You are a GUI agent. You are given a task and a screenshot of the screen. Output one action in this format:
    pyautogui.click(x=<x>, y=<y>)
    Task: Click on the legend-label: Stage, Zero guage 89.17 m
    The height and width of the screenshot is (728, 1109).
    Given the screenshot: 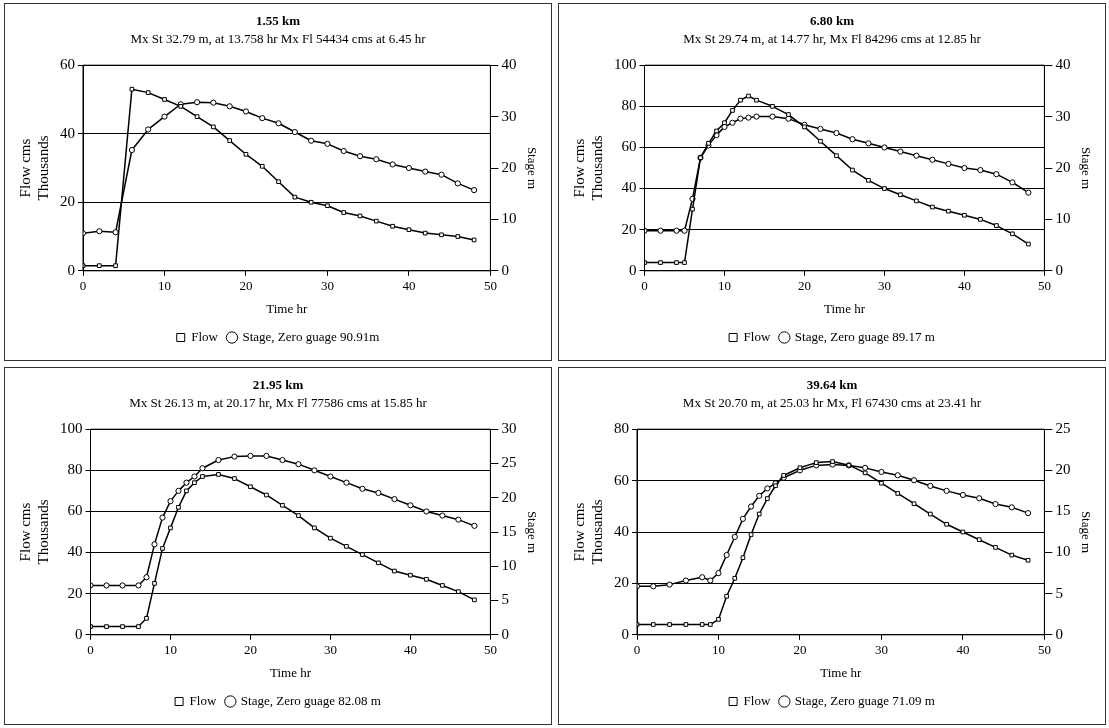 What is the action you would take?
    pyautogui.click(x=864, y=336)
    